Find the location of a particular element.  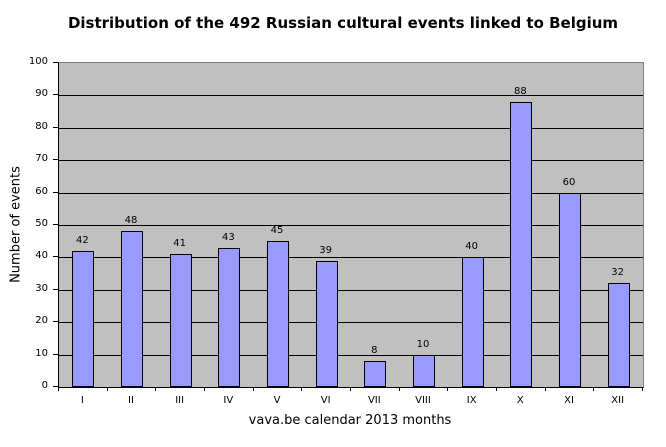

bar-value-label: 88 is located at coordinates (520, 91).